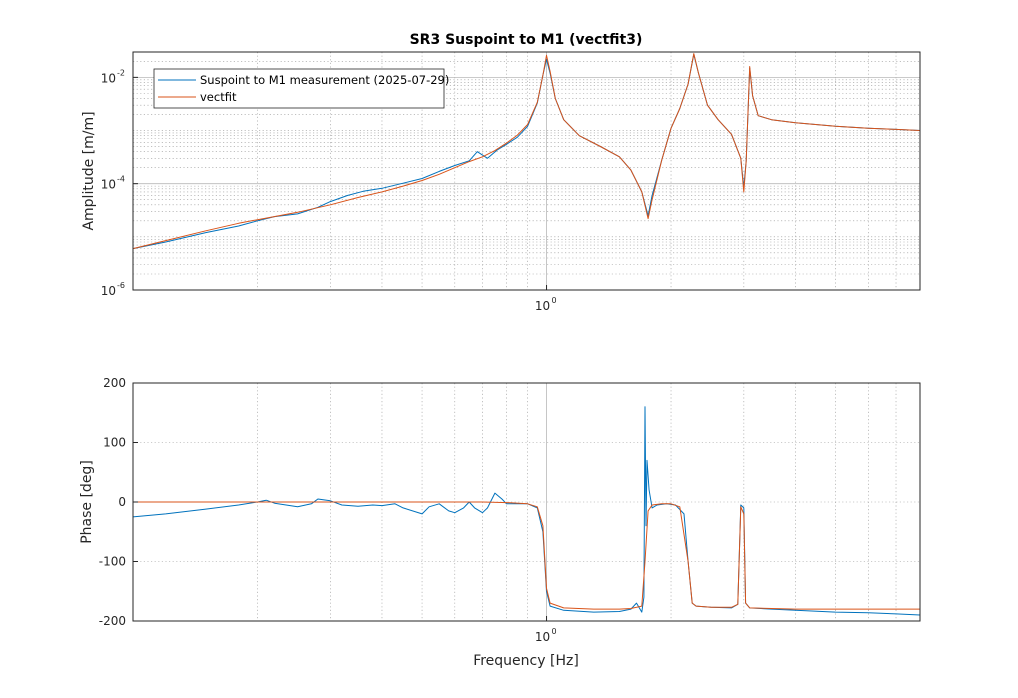  Describe the element at coordinates (112, 621) in the screenshot. I see `y-tick-label: -200` at that location.